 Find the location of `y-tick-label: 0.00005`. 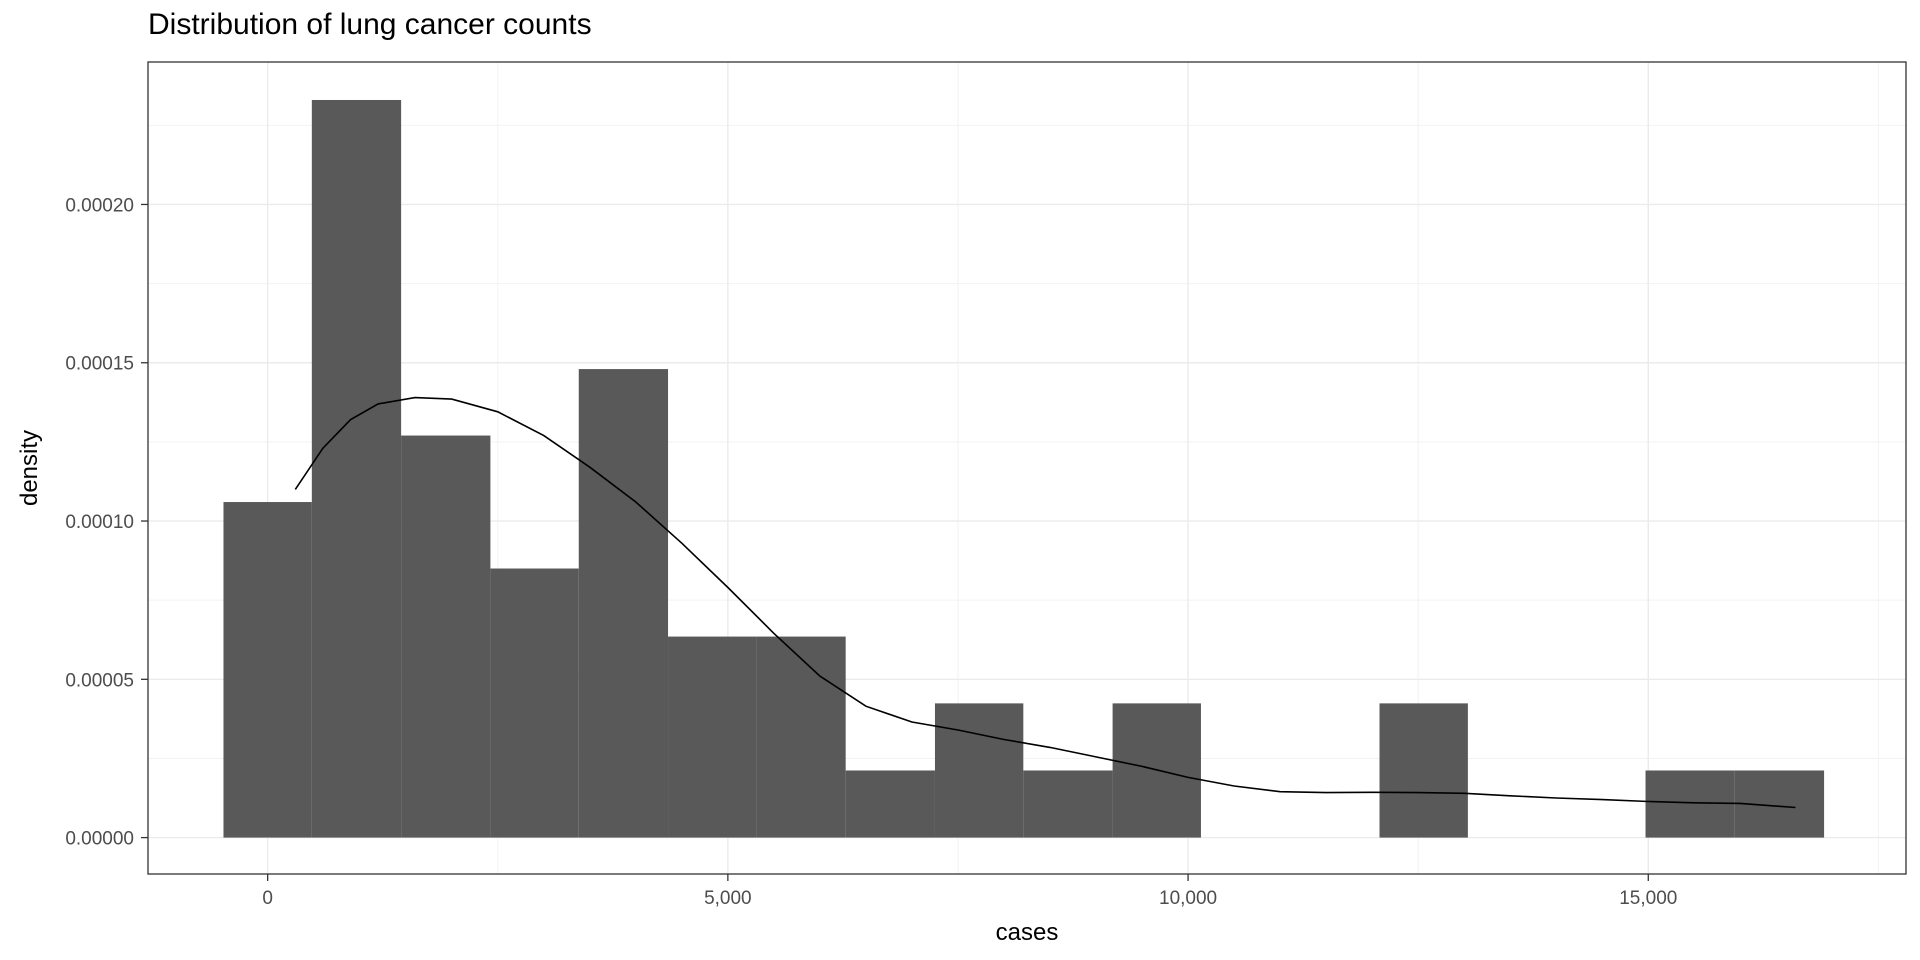

y-tick-label: 0.00005 is located at coordinates (99, 680).